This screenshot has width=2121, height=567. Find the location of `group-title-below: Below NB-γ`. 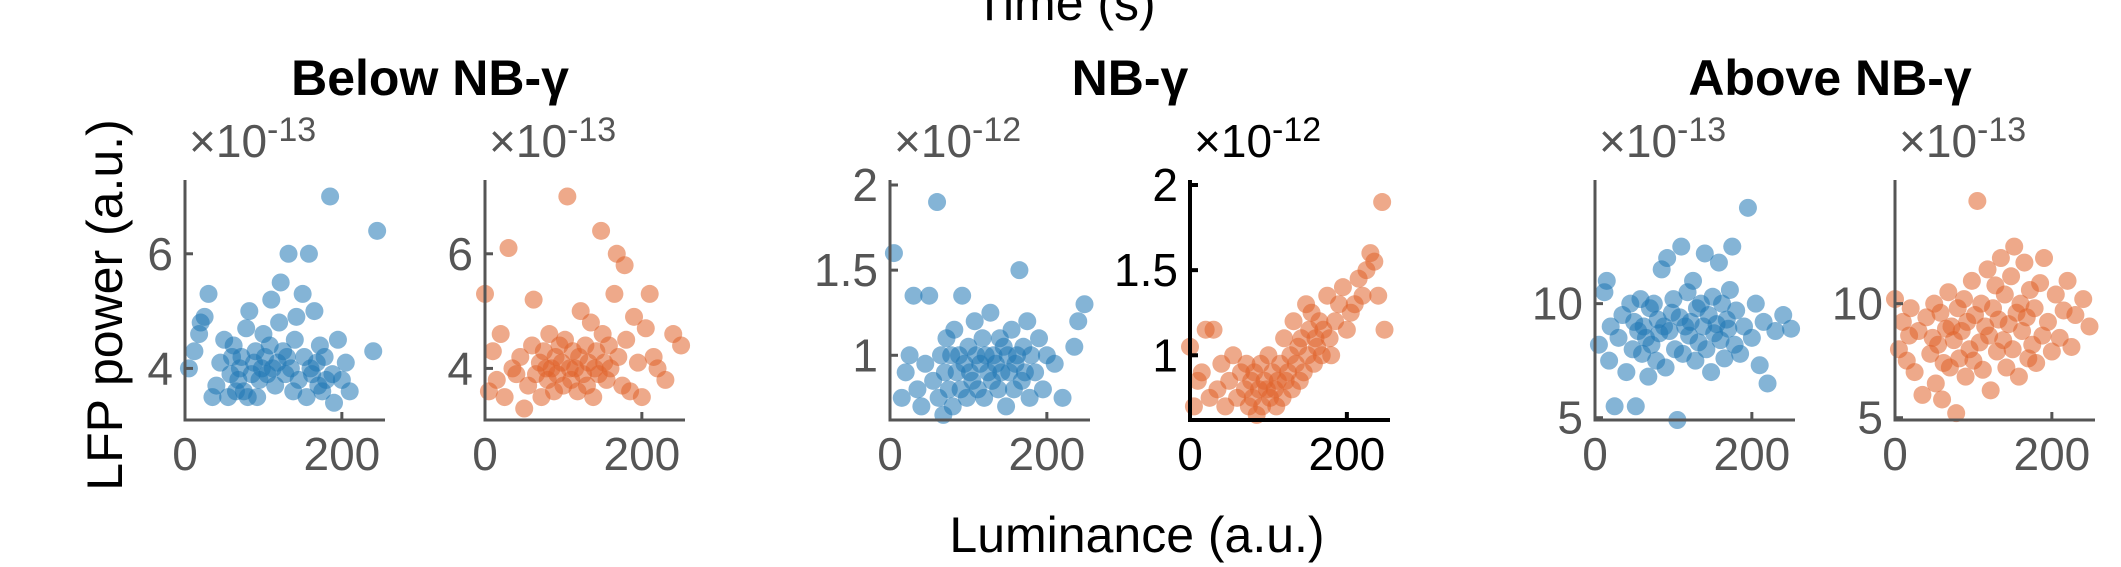

group-title-below: Below NB-γ is located at coordinates (430, 78).